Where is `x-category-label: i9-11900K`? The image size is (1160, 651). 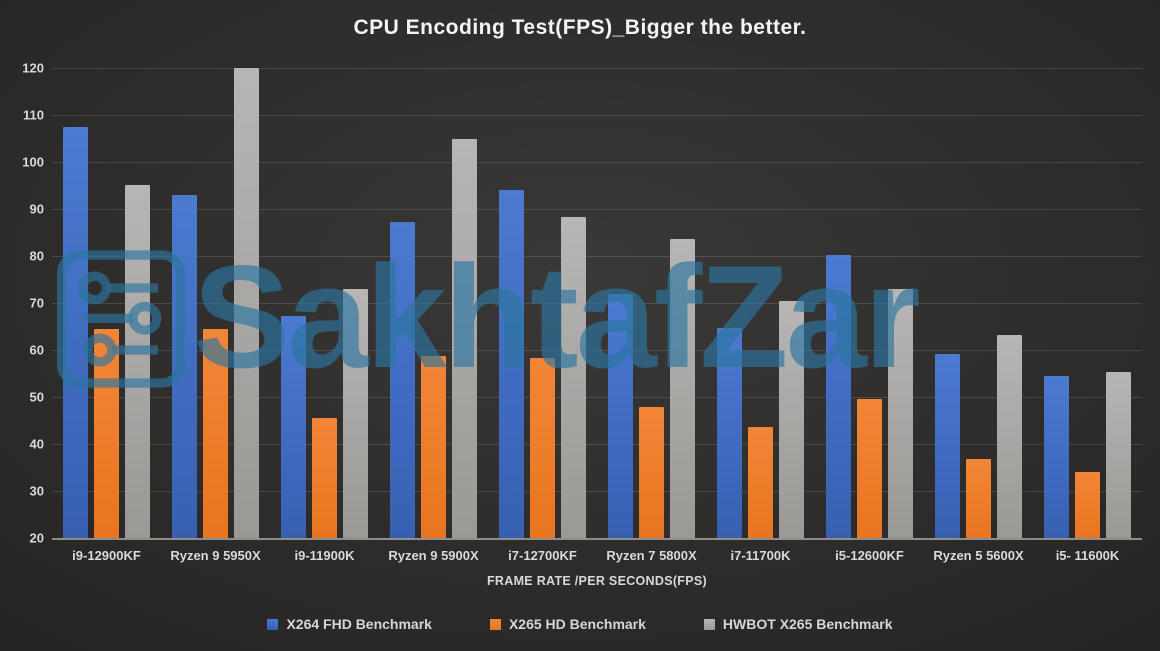 x-category-label: i9-11900K is located at coordinates (324, 555).